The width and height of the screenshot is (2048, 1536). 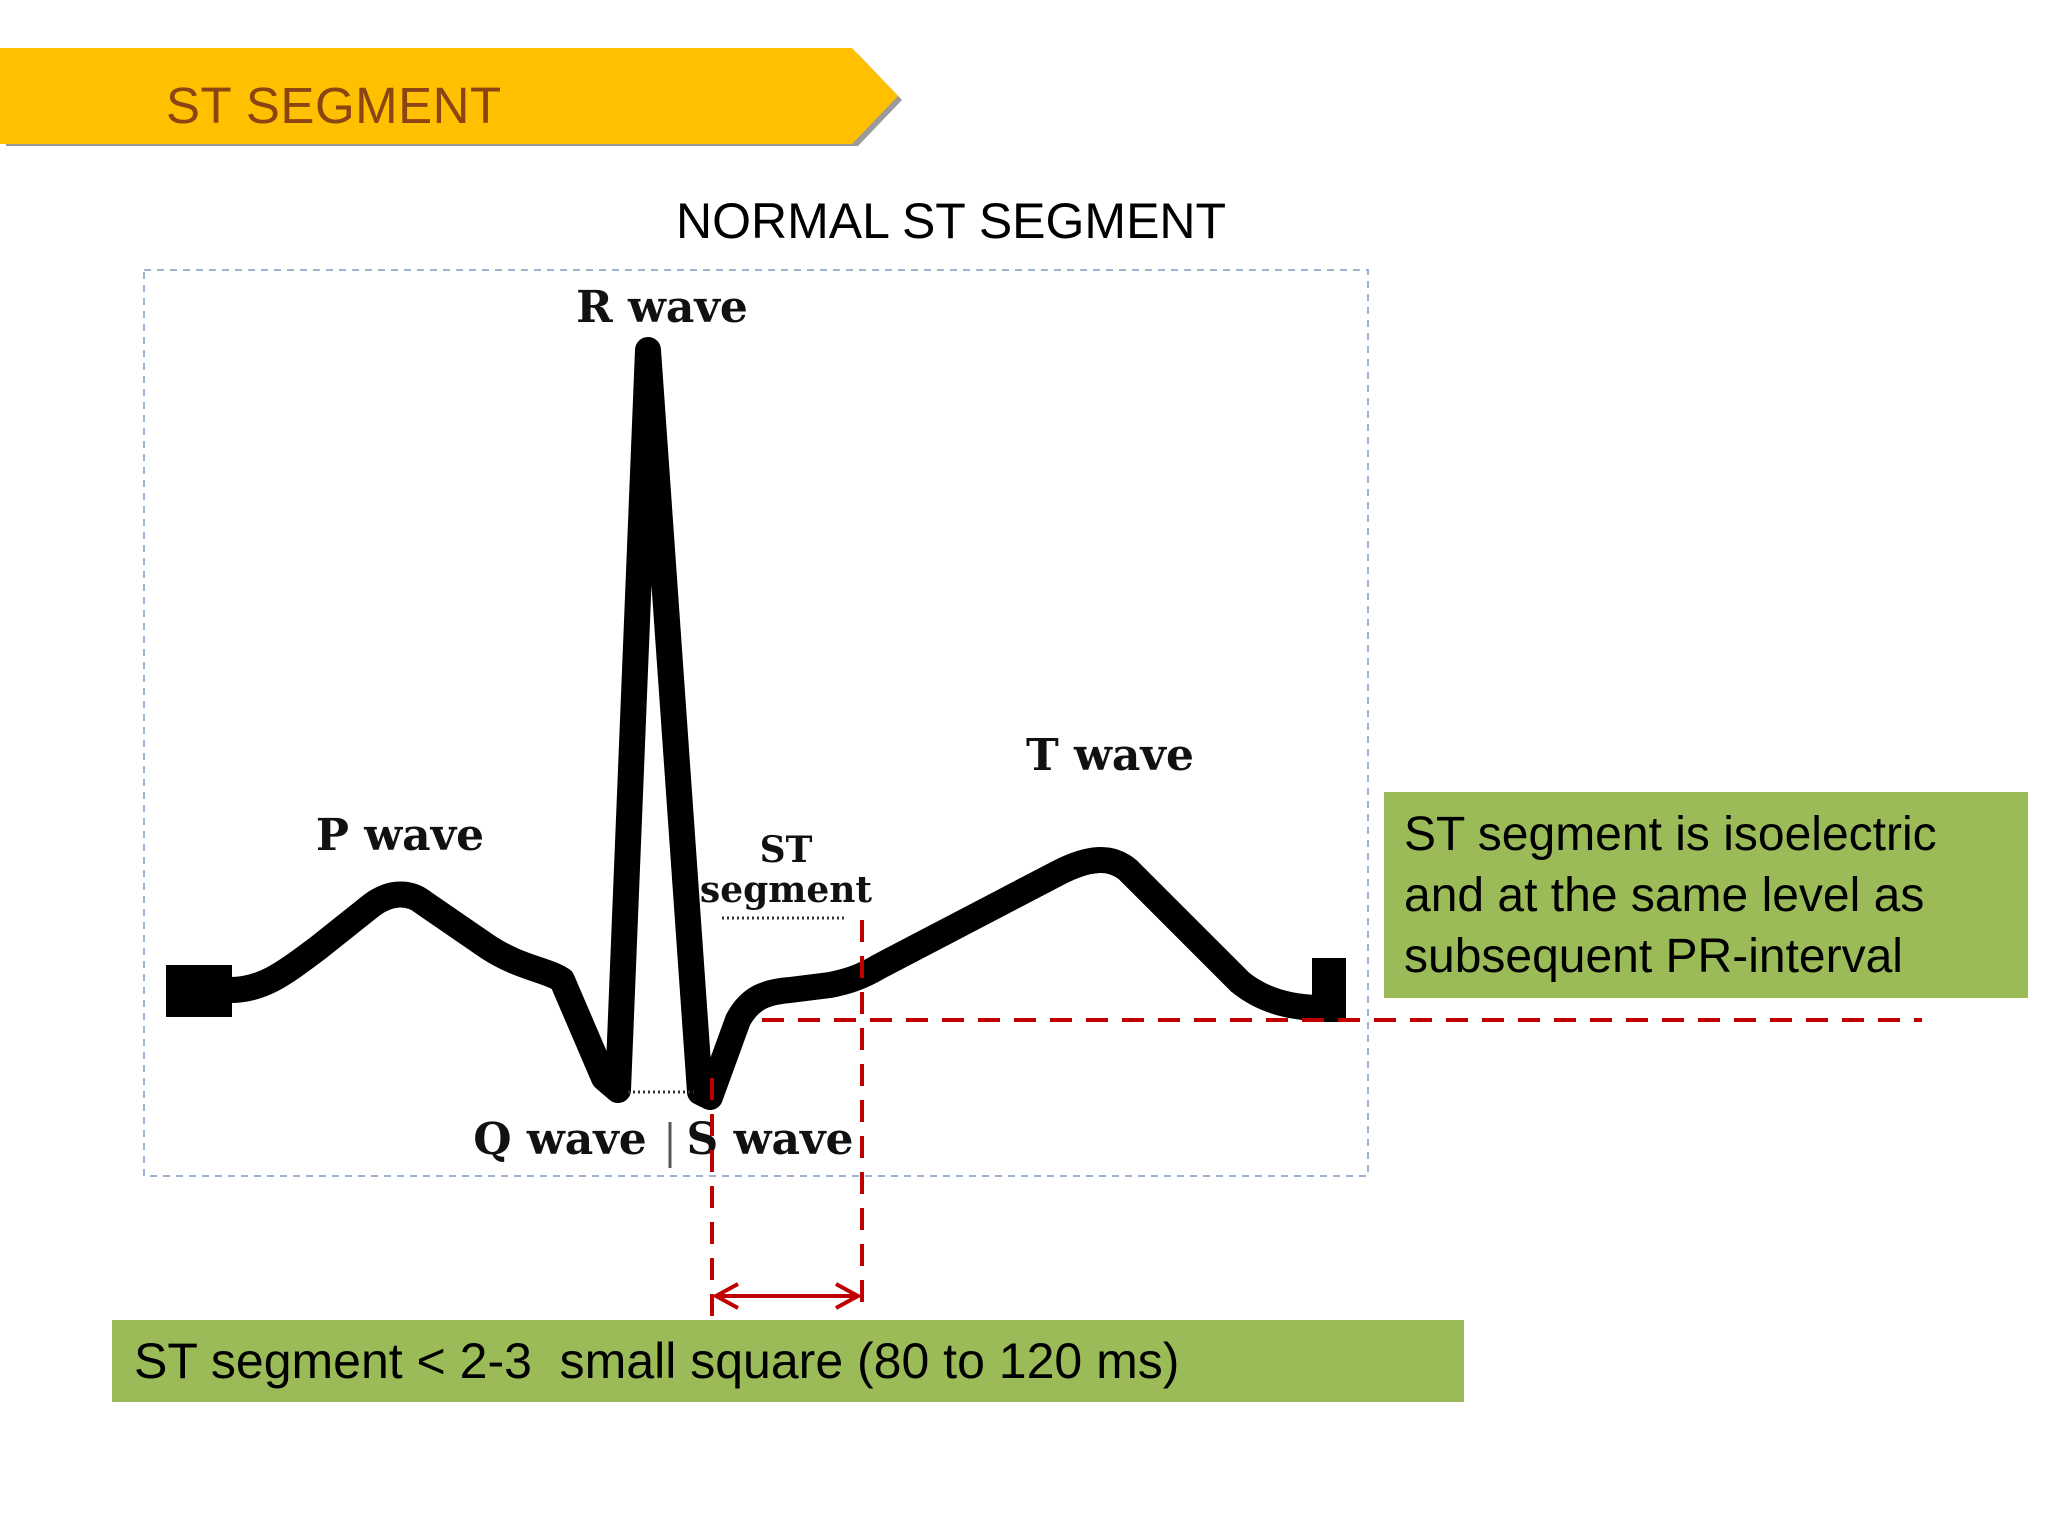 I want to click on p-wave-label: P wave, so click(x=400, y=835).